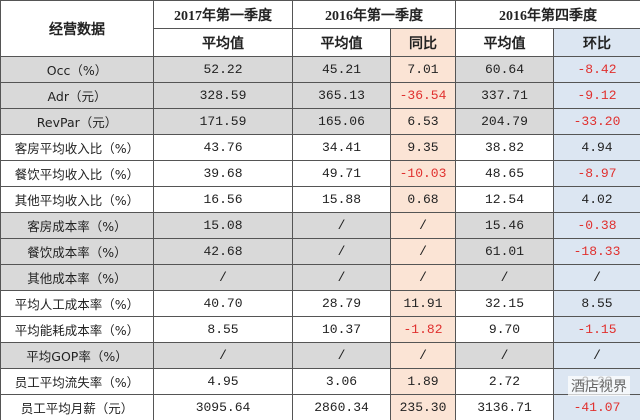 This screenshot has width=640, height=420. What do you see at coordinates (504, 69) in the screenshot?
I see `cell: 60.64` at bounding box center [504, 69].